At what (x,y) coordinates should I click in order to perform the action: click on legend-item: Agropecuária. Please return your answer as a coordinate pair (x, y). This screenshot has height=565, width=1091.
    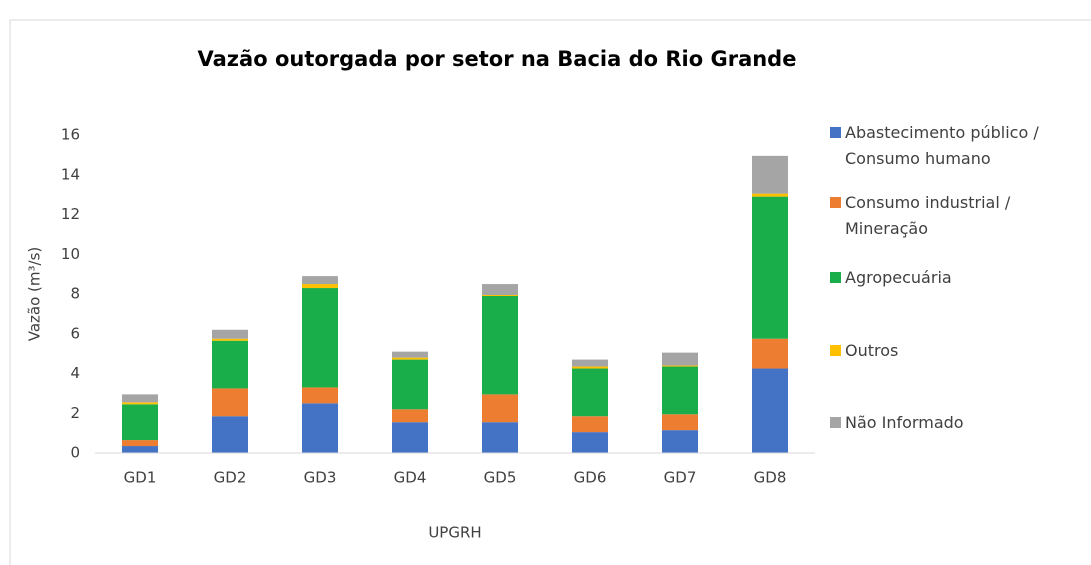
    Looking at the image, I should click on (955, 278).